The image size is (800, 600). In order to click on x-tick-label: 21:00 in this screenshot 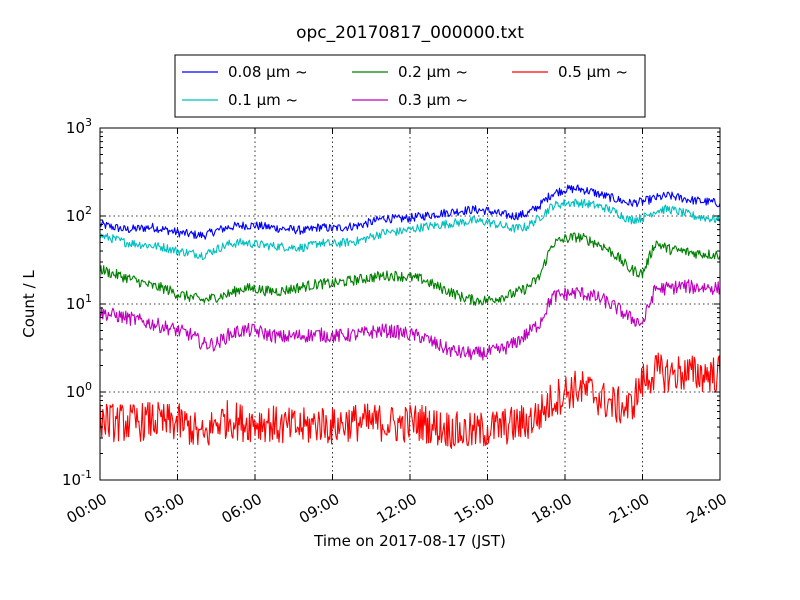, I will do `click(629, 508)`.